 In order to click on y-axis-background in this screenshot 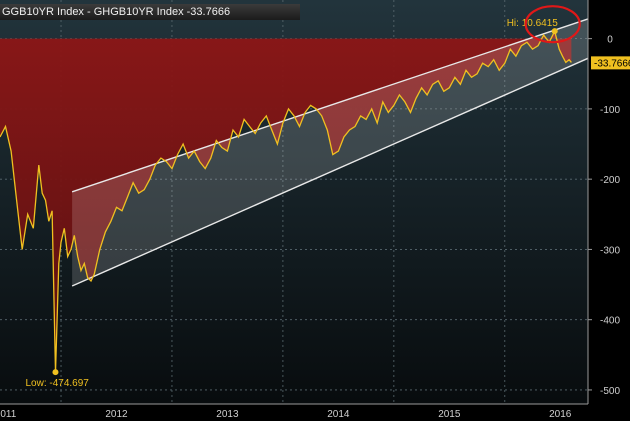, I will do `click(609, 210)`.